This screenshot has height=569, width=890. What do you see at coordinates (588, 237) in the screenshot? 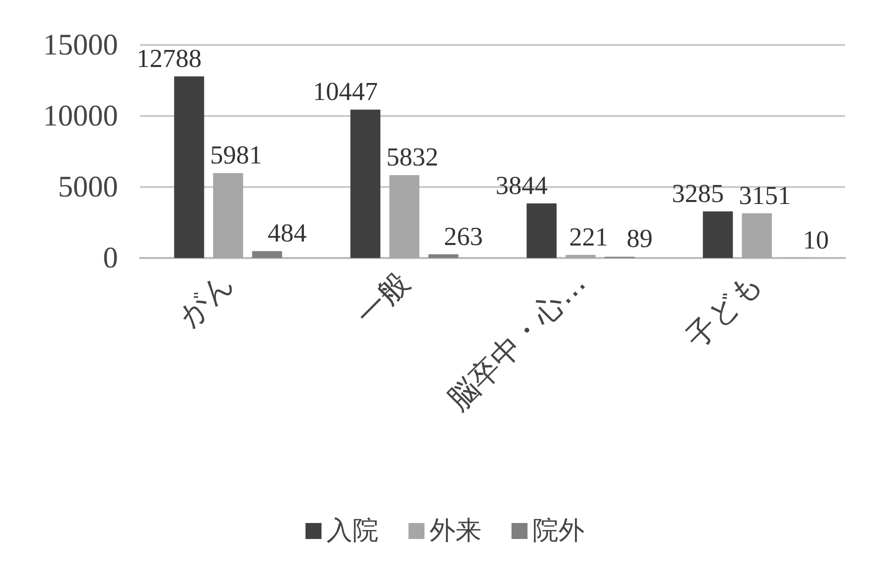
I see `data-label: 221` at bounding box center [588, 237].